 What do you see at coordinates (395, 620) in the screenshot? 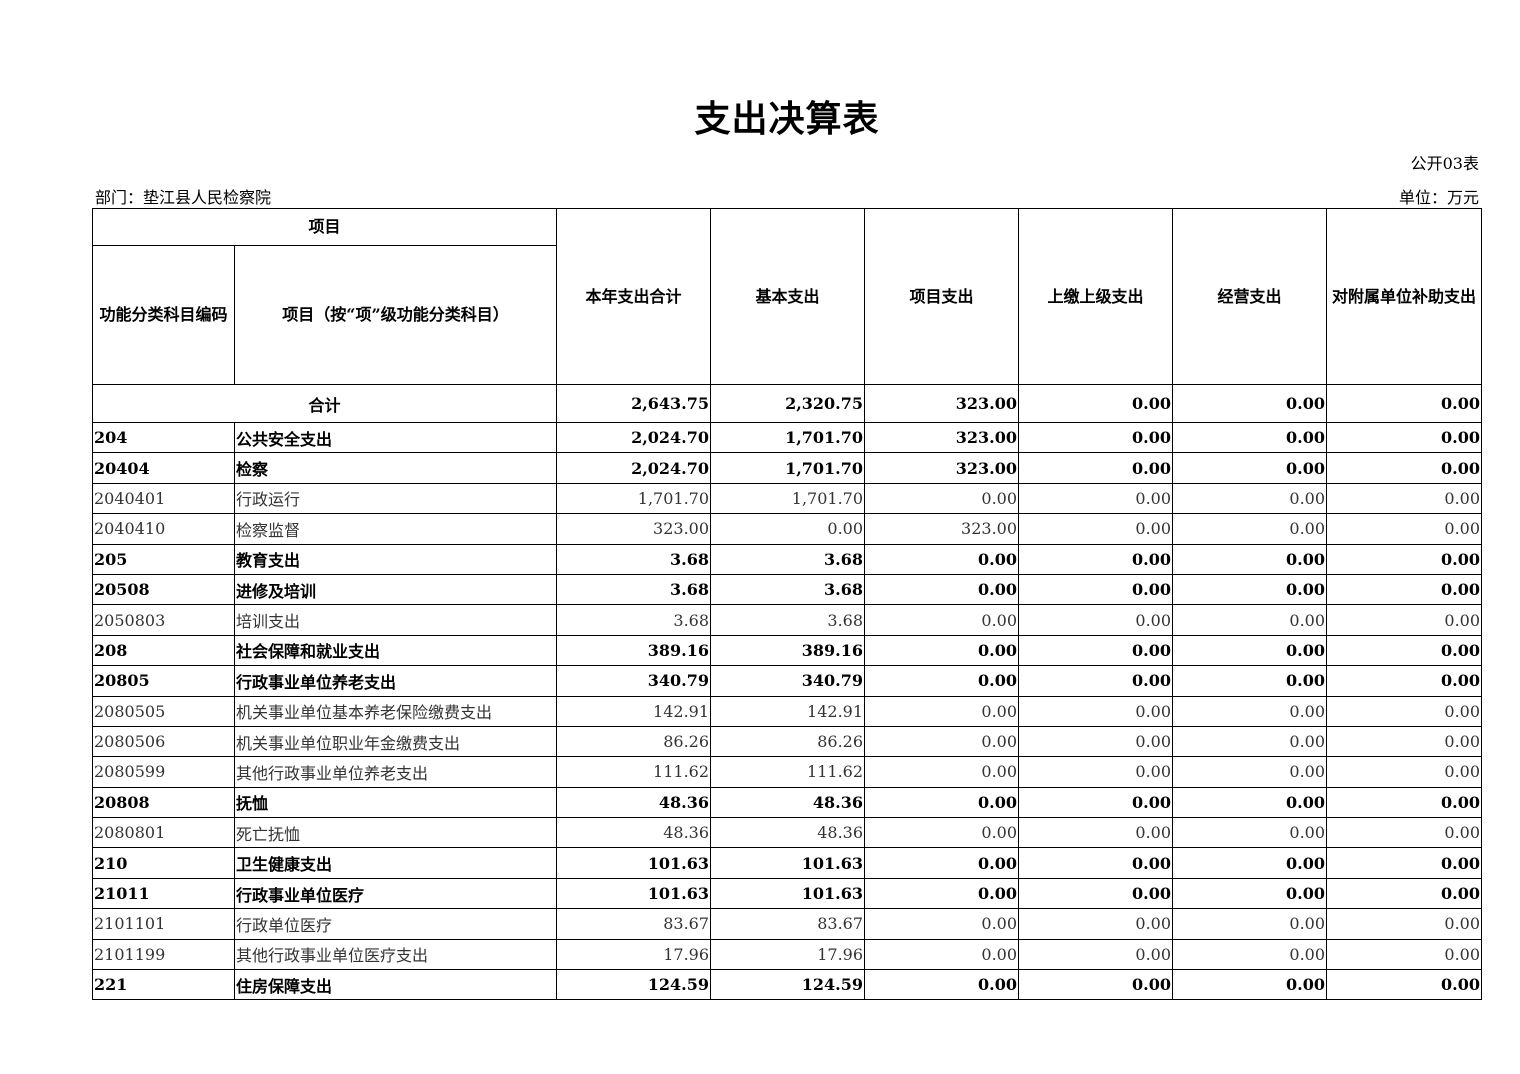
I see `row-name: 培训支出` at bounding box center [395, 620].